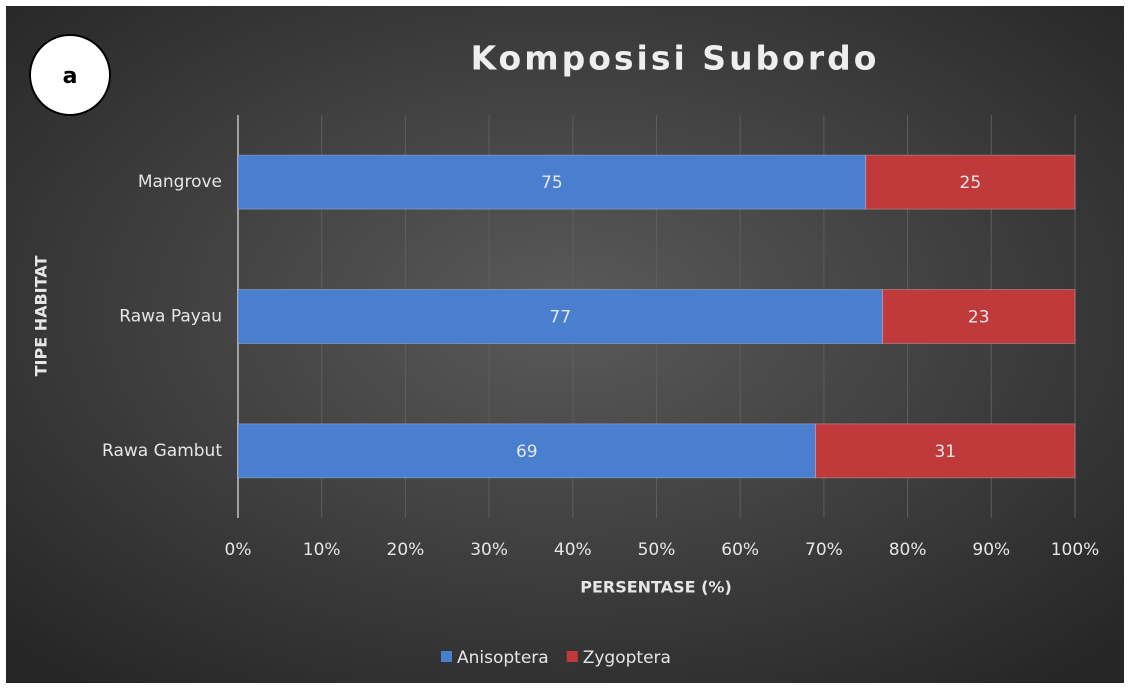 The height and width of the screenshot is (689, 1130). I want to click on legend-label: Anisoptera, so click(503, 658).